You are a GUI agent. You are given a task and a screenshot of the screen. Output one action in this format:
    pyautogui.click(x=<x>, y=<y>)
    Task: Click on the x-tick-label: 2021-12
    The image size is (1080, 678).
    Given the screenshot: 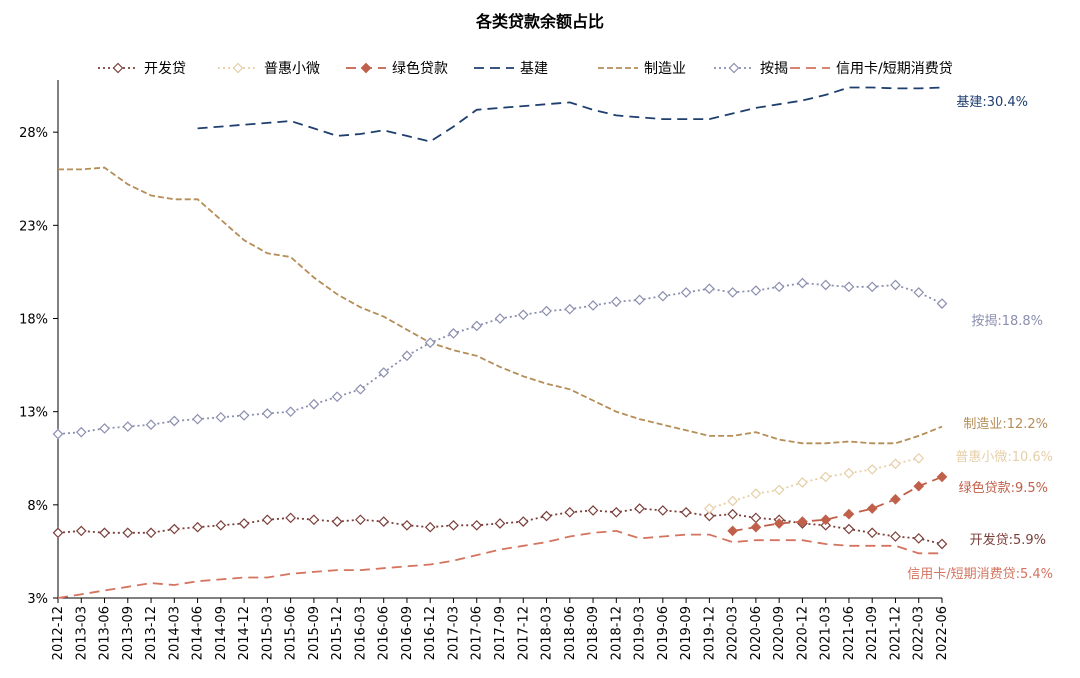 What is the action you would take?
    pyautogui.click(x=895, y=633)
    